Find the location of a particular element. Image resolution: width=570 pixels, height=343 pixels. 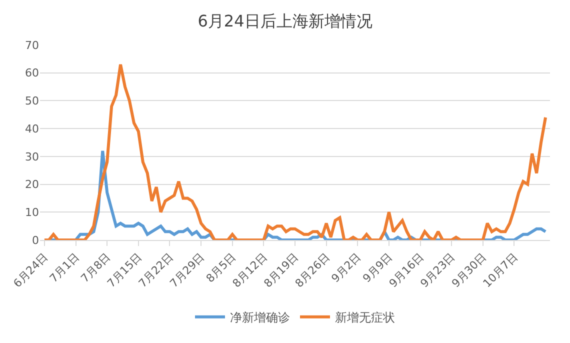

y-tick-label: 0 is located at coordinates (35, 240).